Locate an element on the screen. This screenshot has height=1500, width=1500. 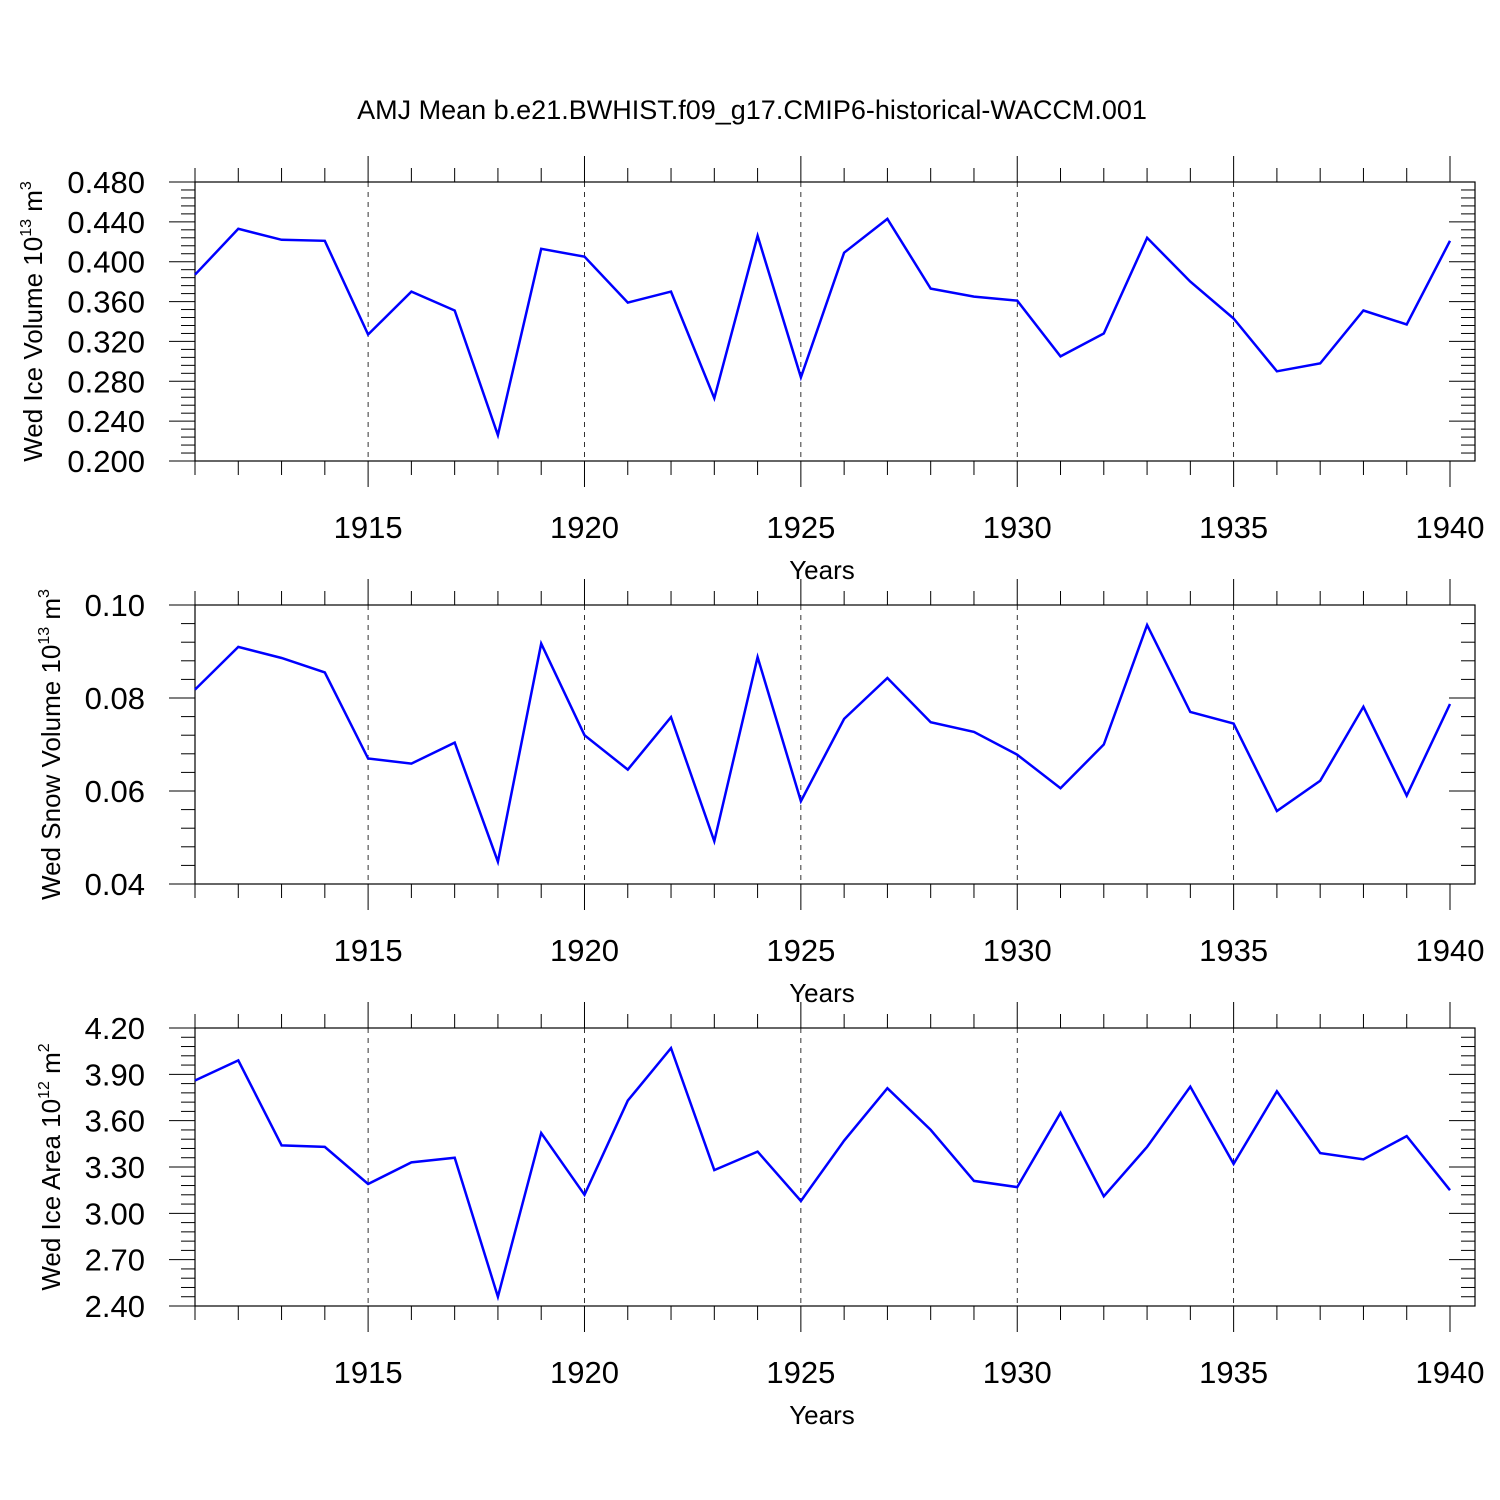
y-tick-label: 0.200 is located at coordinates (106, 461).